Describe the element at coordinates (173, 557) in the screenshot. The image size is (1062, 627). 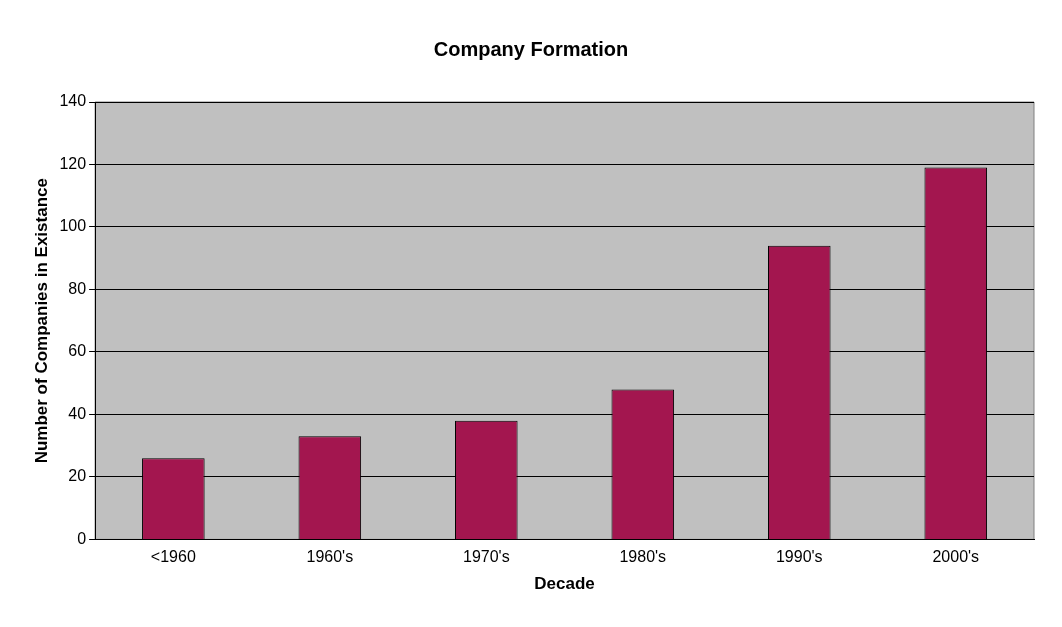
I see `x-tick-label: <1960` at that location.